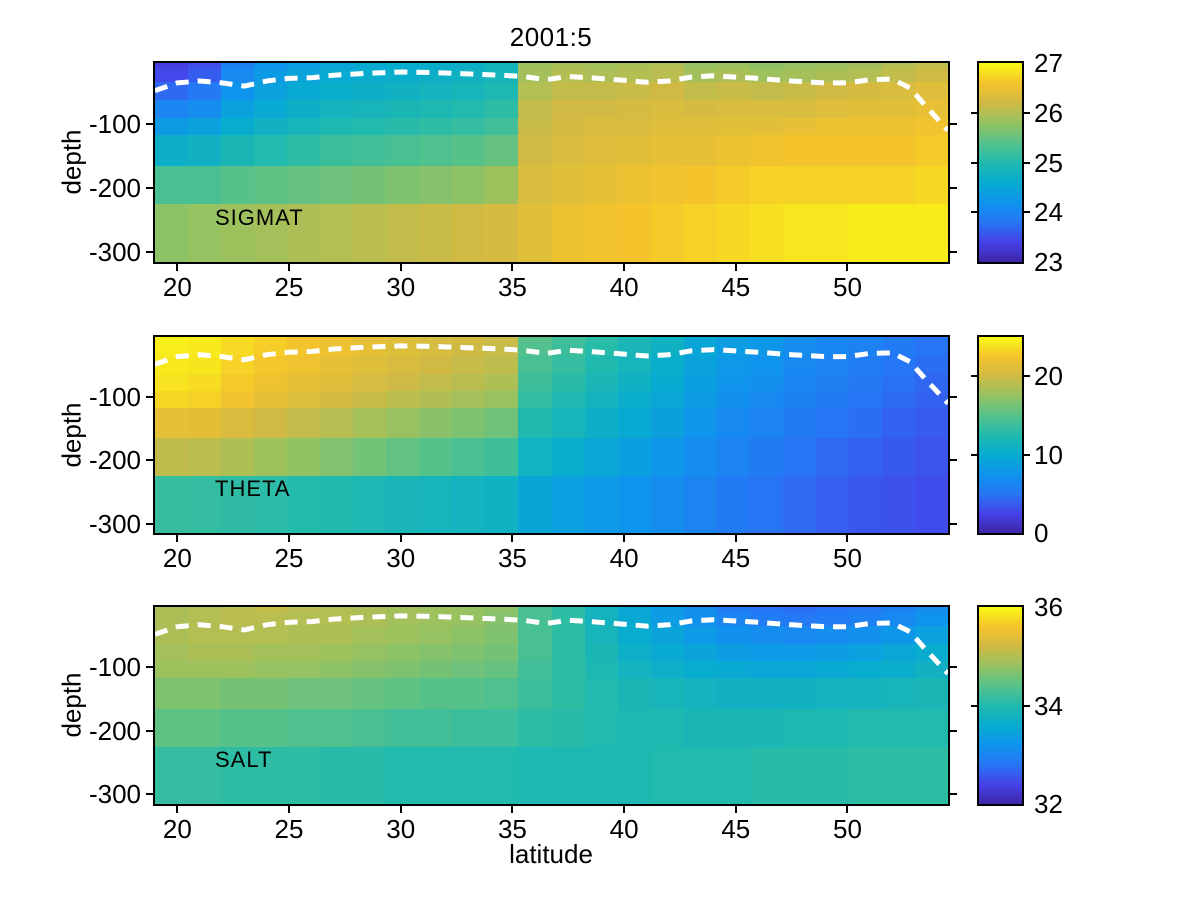 The image size is (1200, 900). I want to click on y-tick-right, so click(953, 123).